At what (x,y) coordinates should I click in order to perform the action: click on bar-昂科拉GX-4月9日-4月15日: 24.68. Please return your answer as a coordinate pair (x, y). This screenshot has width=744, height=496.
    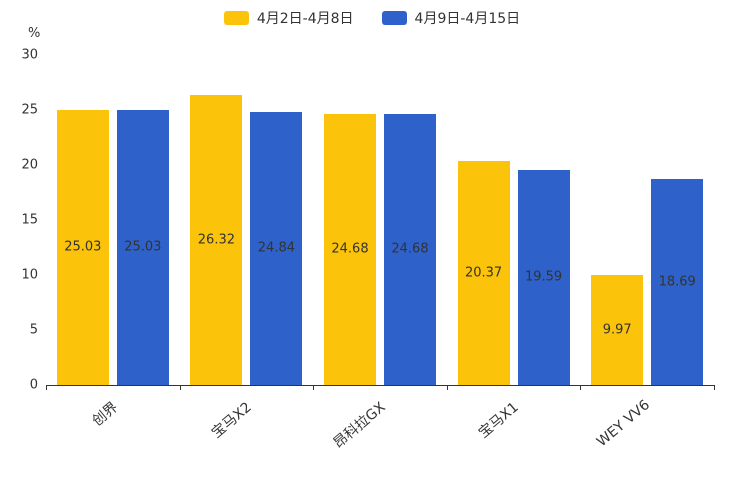
    Looking at the image, I should click on (409, 249).